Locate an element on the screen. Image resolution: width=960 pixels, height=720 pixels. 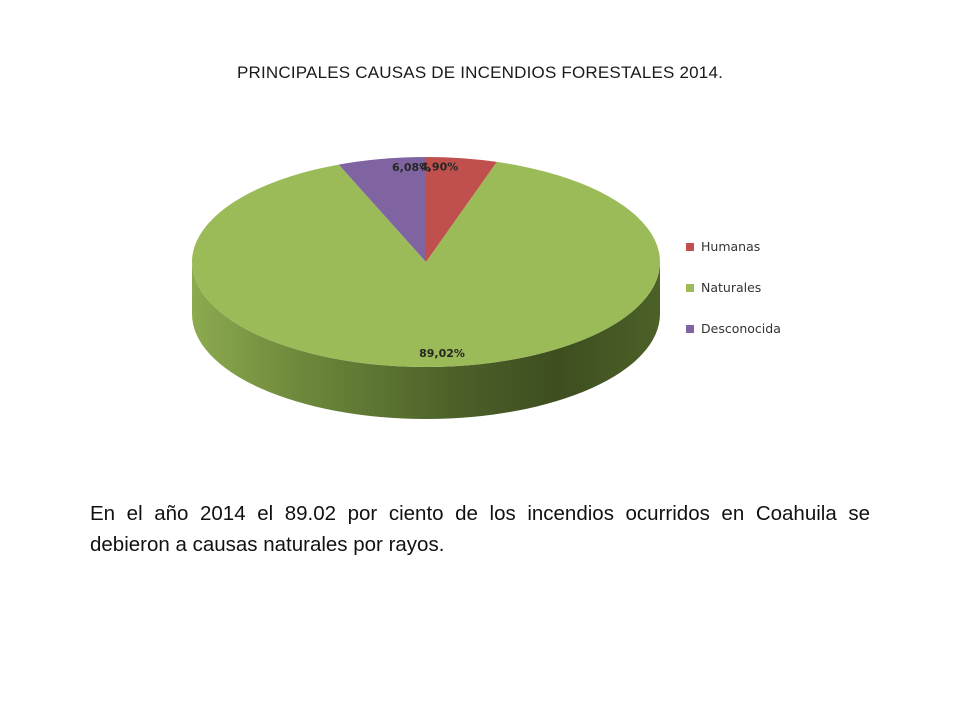
legend-item-desconocida: Desconocida is located at coordinates (733, 328).